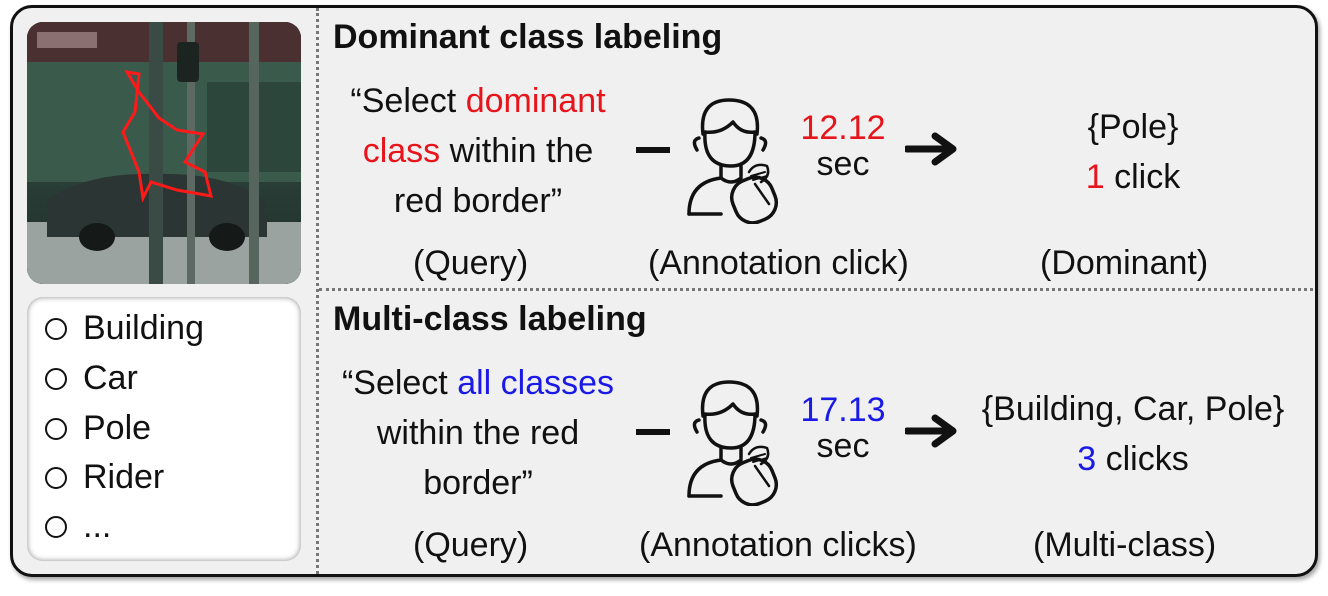 Image resolution: width=1328 pixels, height=596 pixels. I want to click on dominant-click-count: 1 click, so click(1133, 177).